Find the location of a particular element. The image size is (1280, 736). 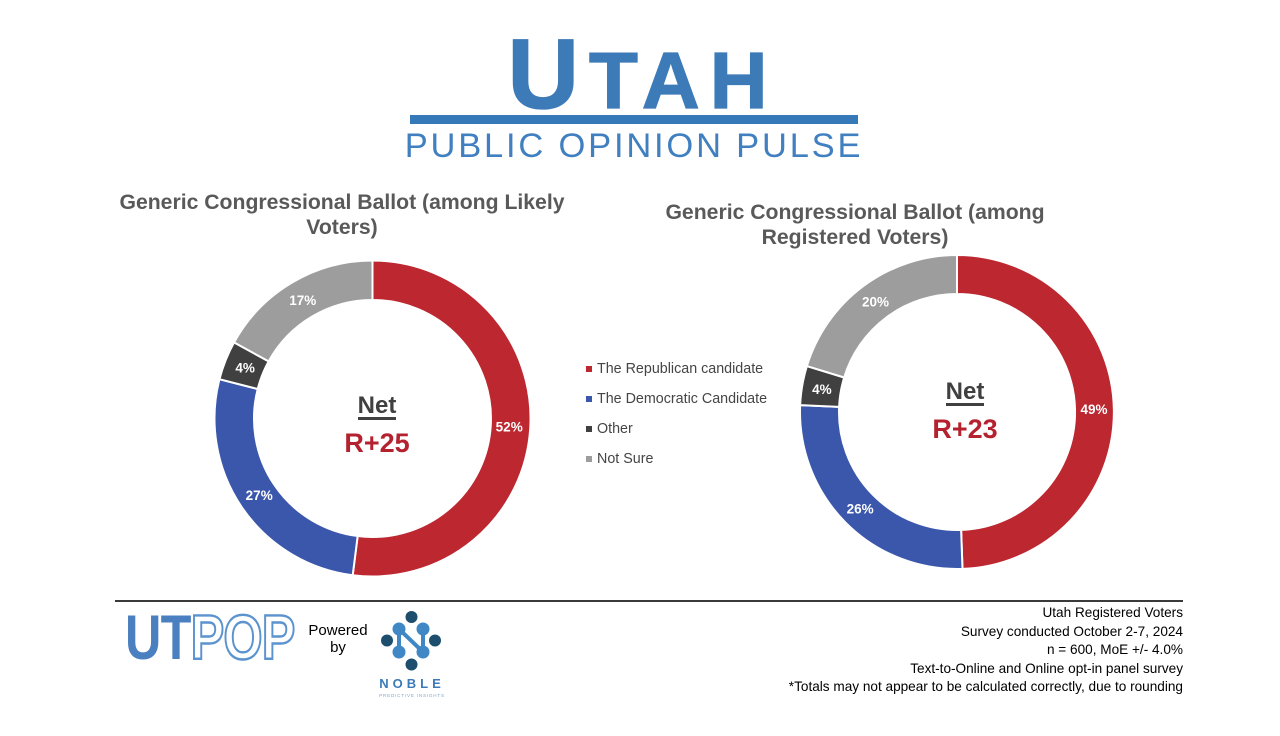

svg-text: PREDICTIVE INSIGHTS is located at coordinates (412, 695).